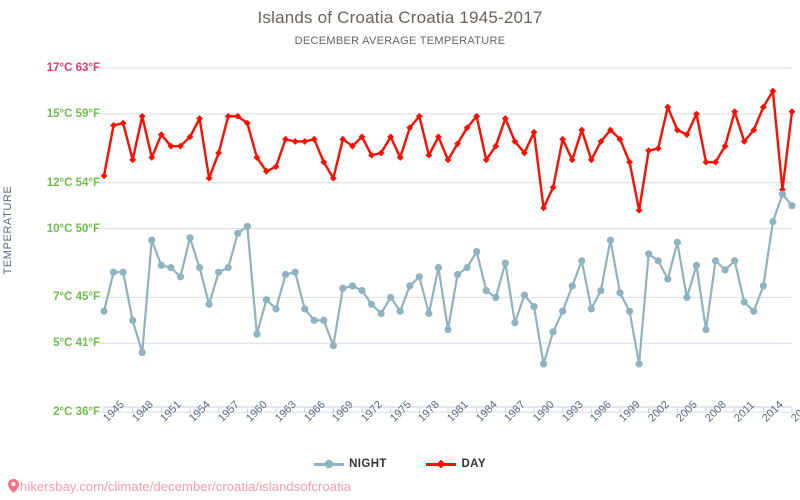  I want to click on data-point-day-2009, so click(715, 162).